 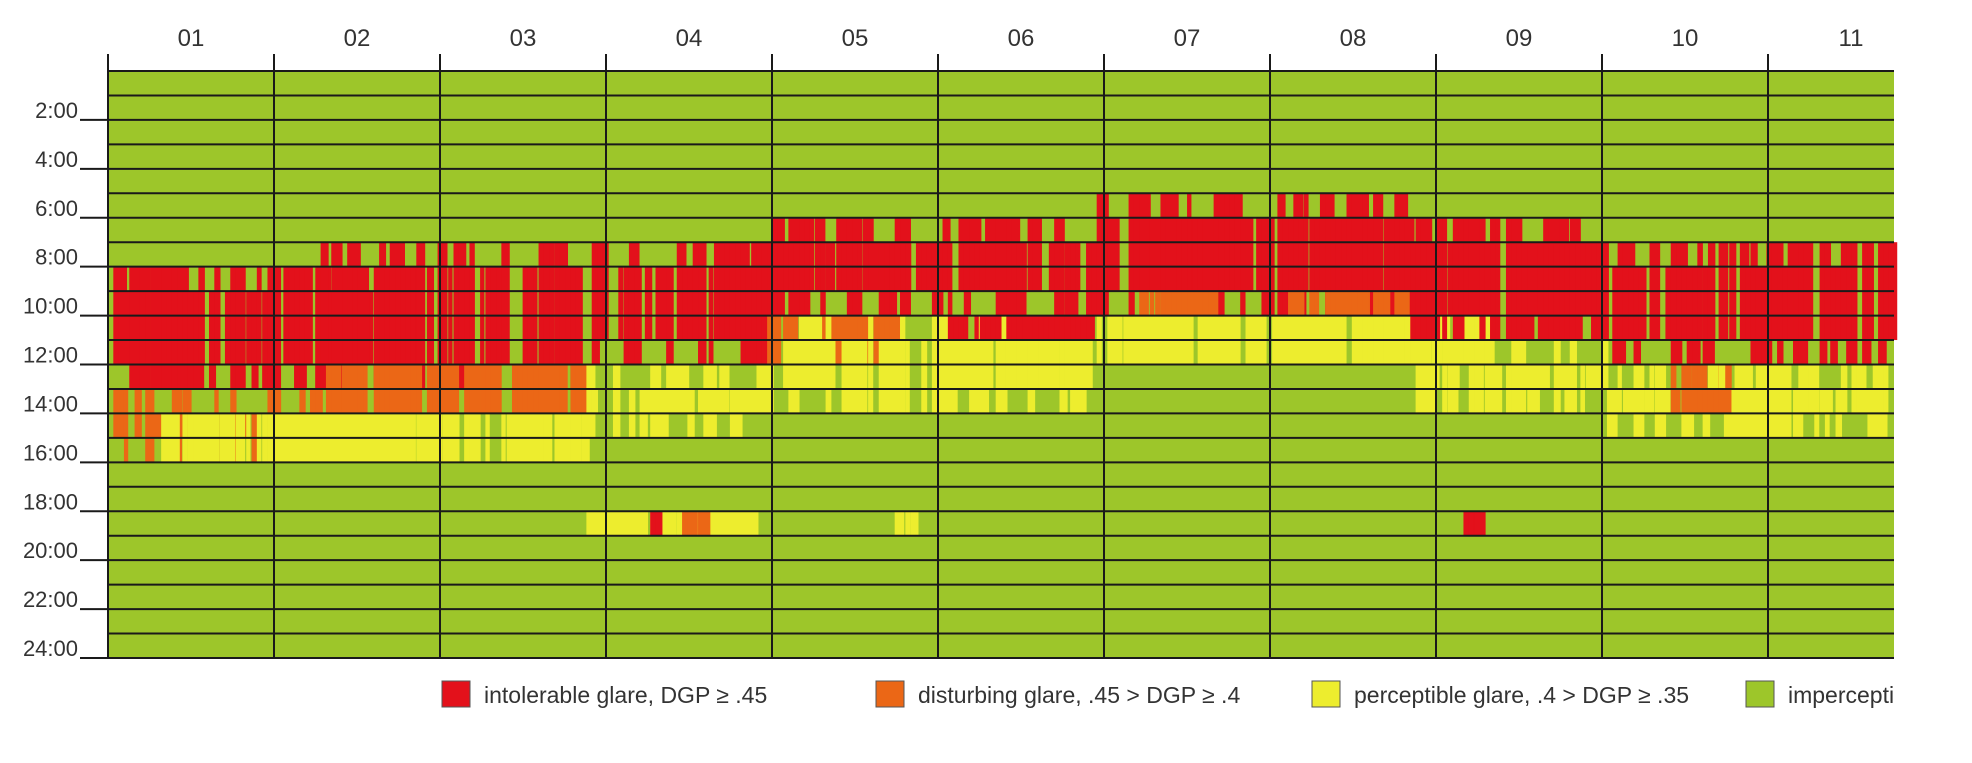 I want to click on legend-label-disturbing: disturbing glare, .45 > DGP ≥ .4, so click(x=1079, y=695).